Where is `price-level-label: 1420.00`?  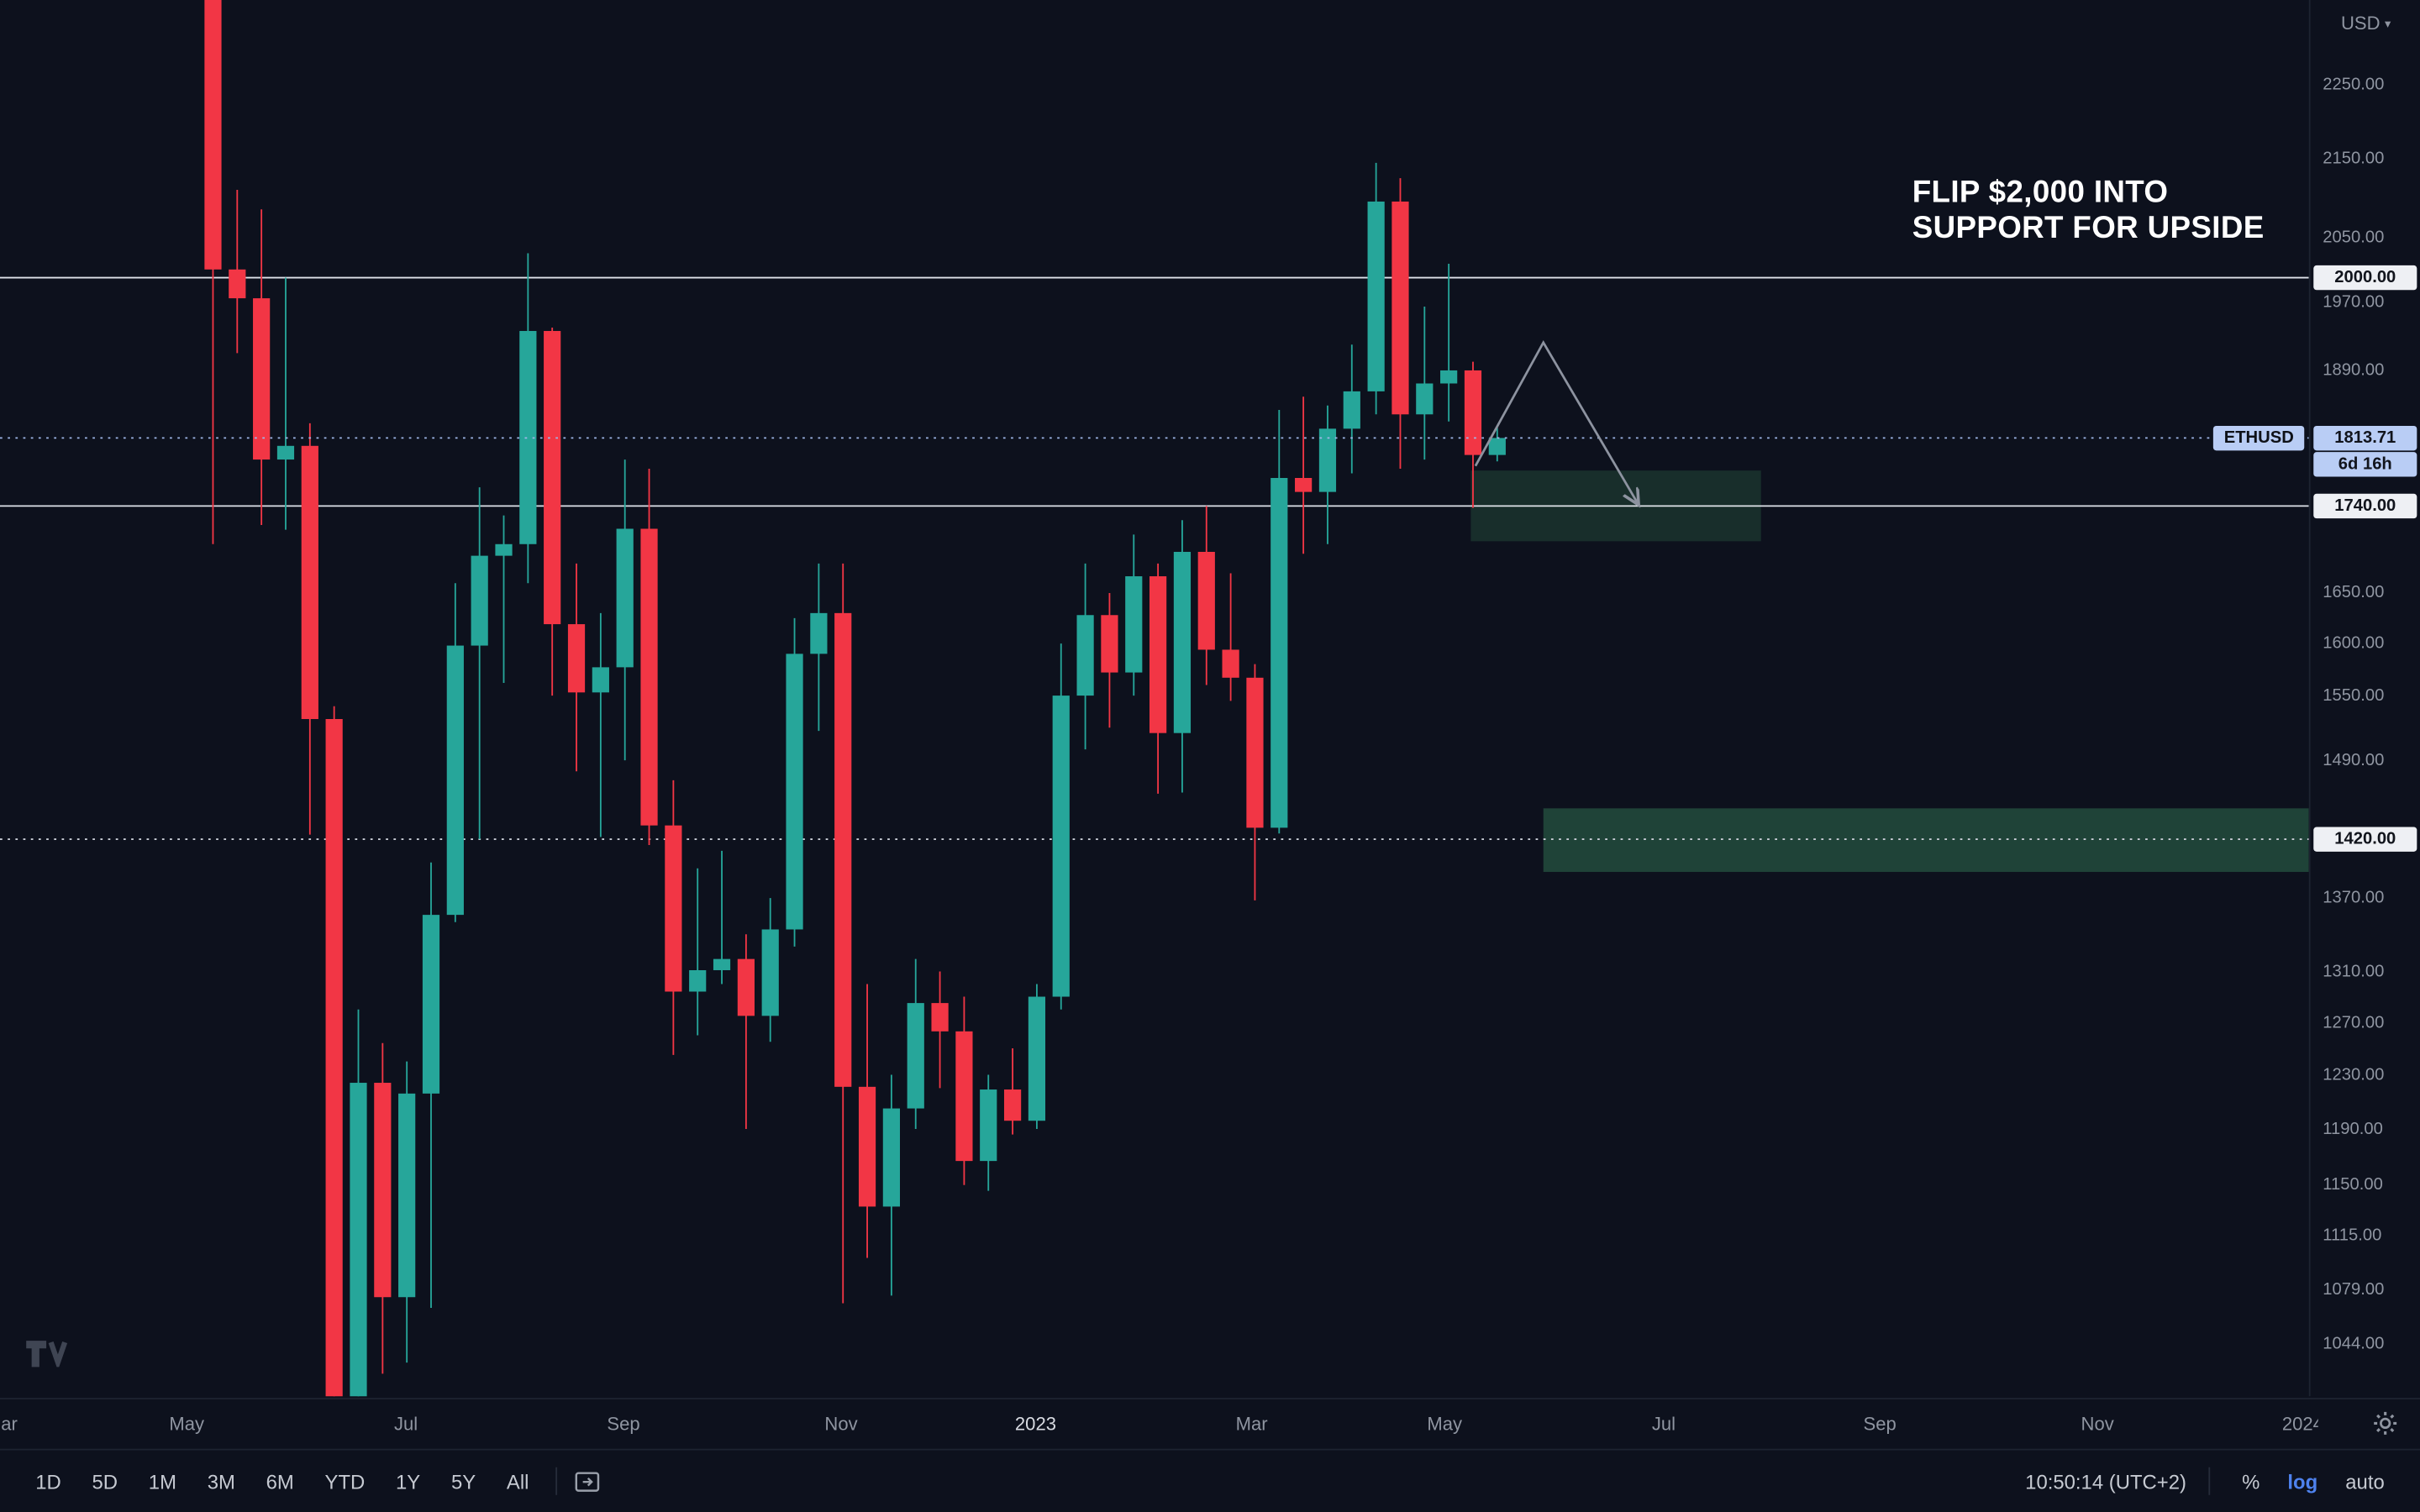
price-level-label: 1420.00 is located at coordinates (2365, 839).